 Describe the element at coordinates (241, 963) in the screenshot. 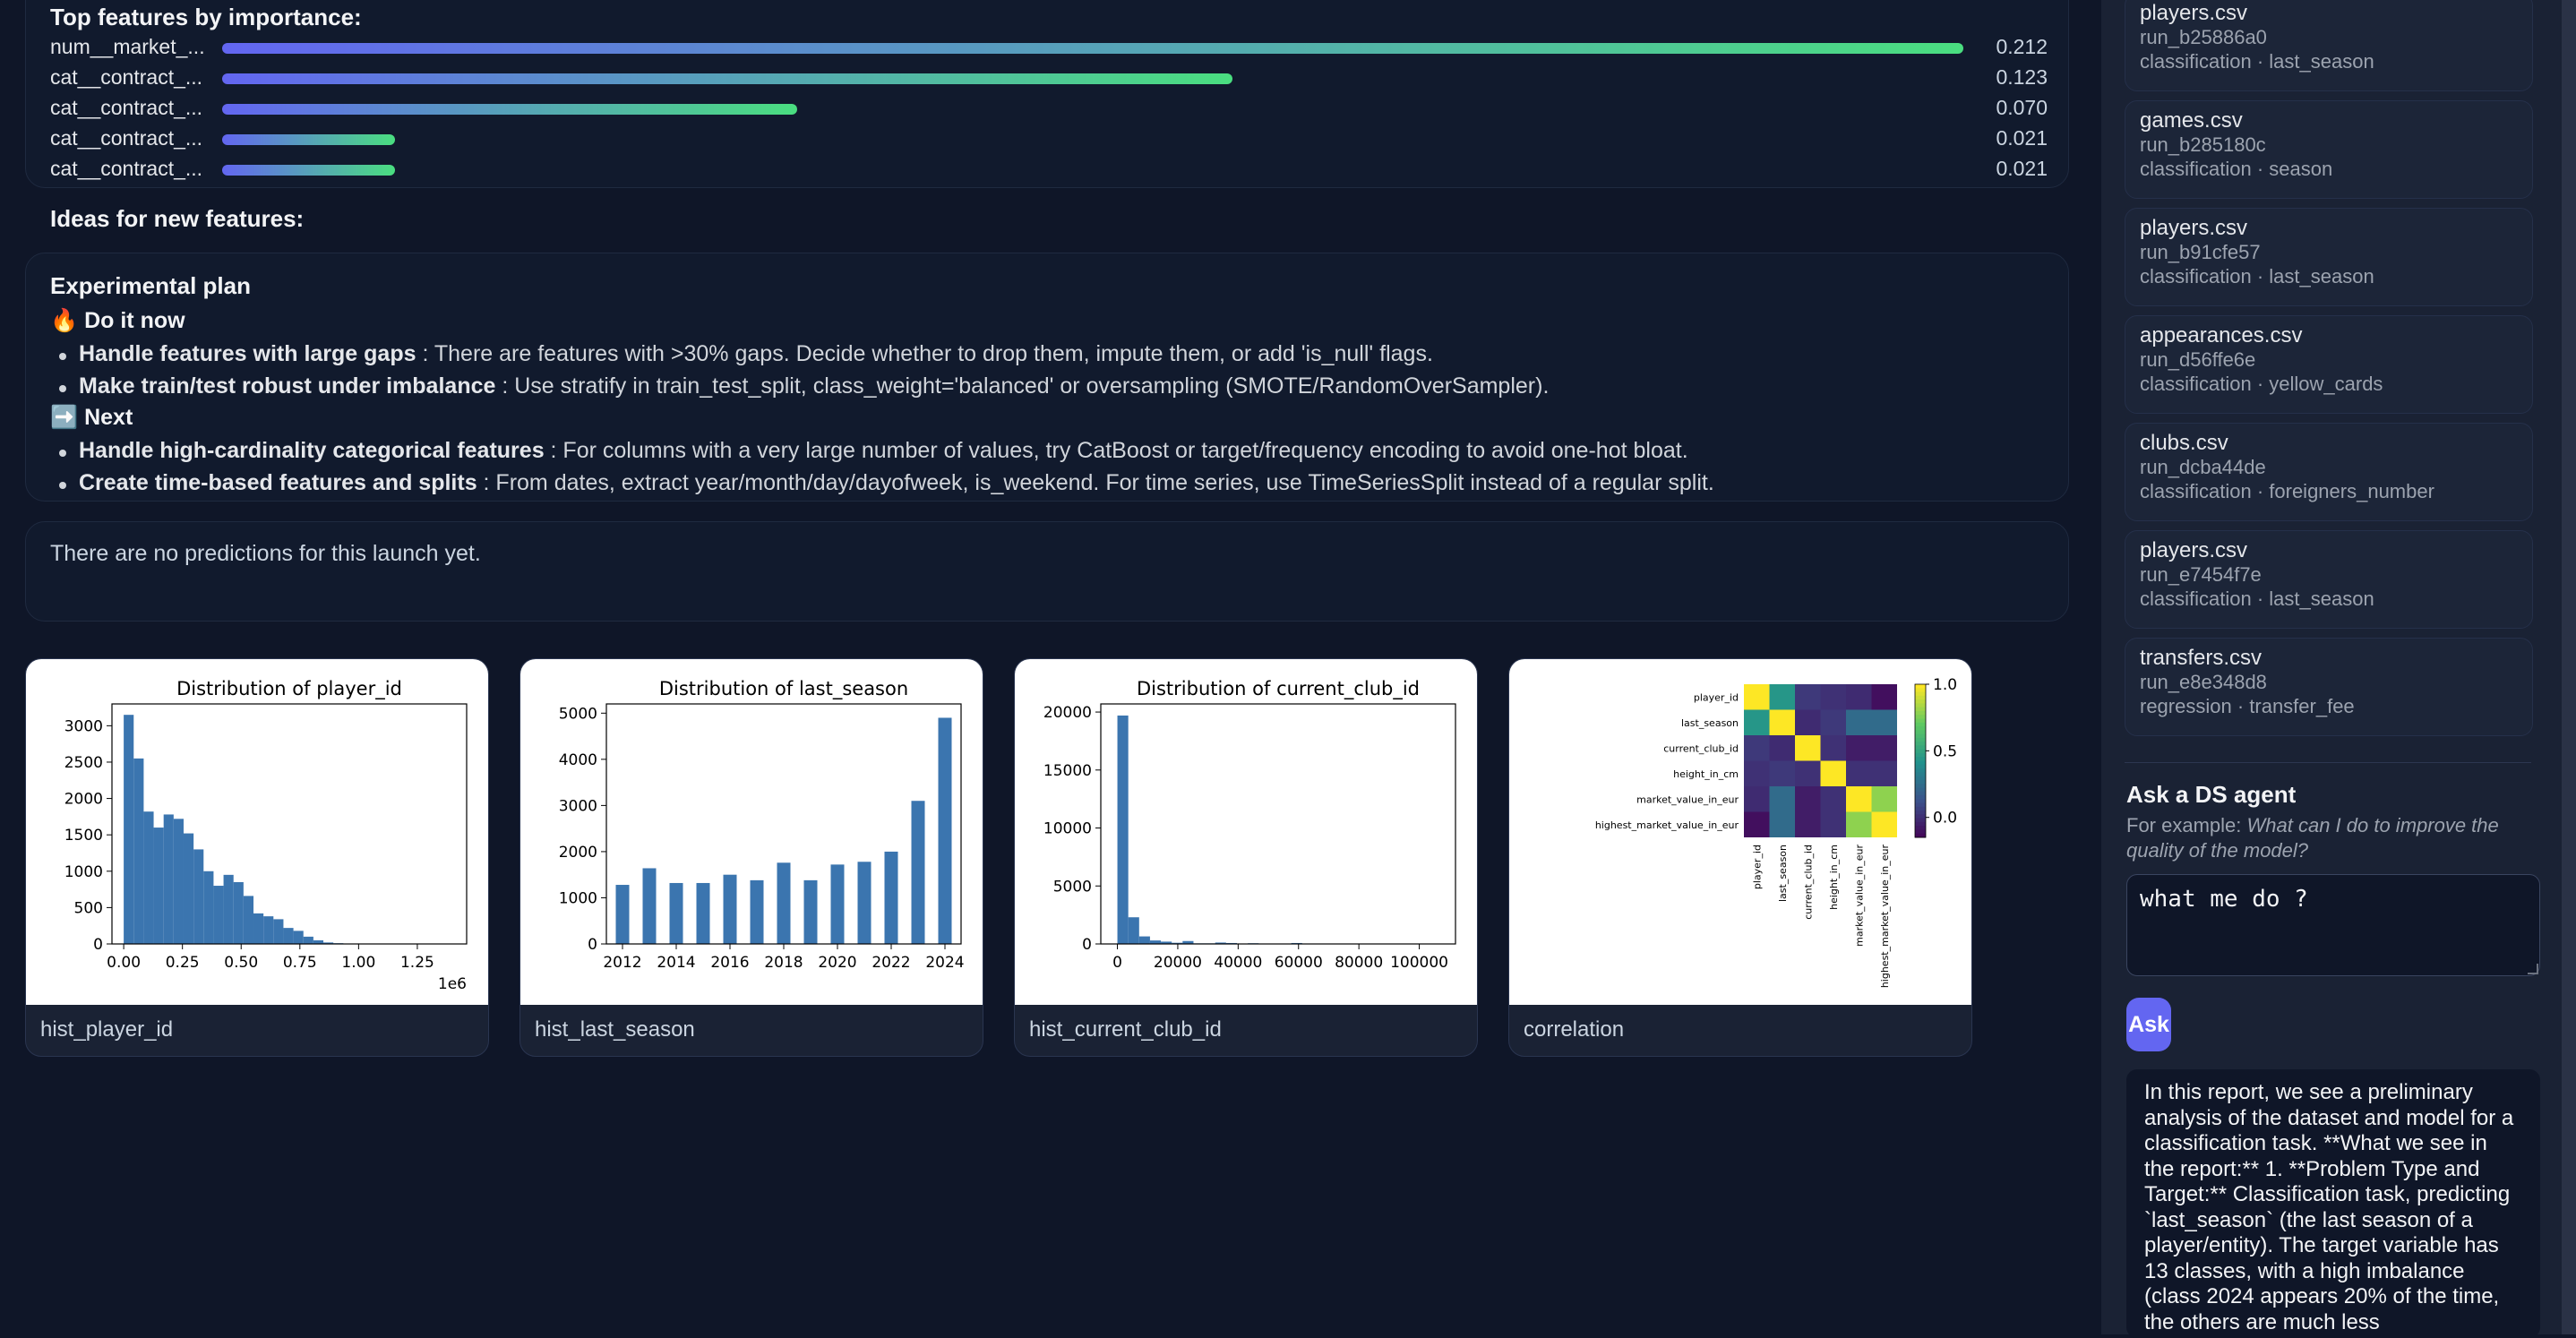

I see `x-tick-label: 0.50` at that location.